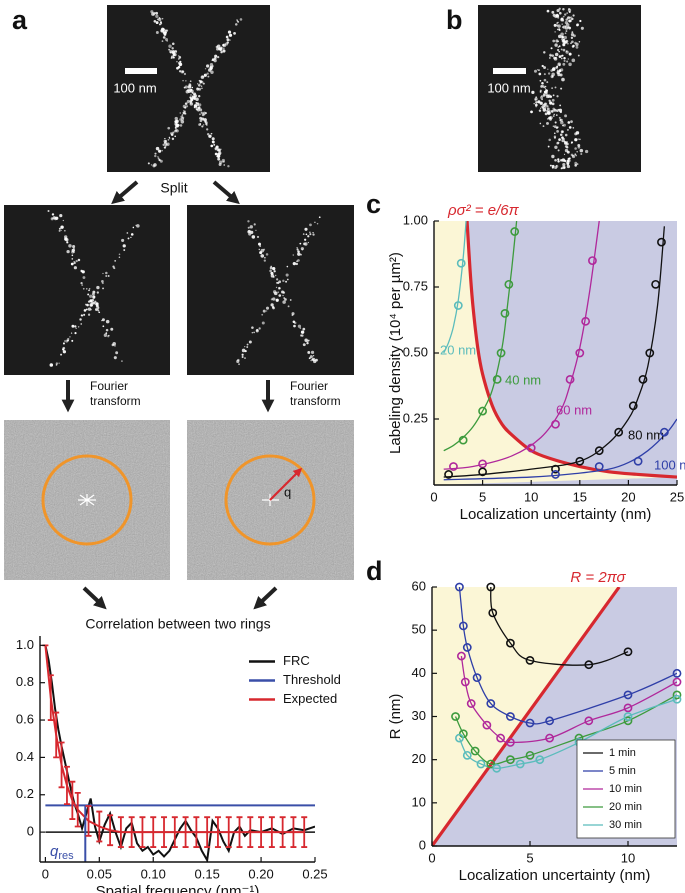  I want to click on center-peak, so click(87, 500).